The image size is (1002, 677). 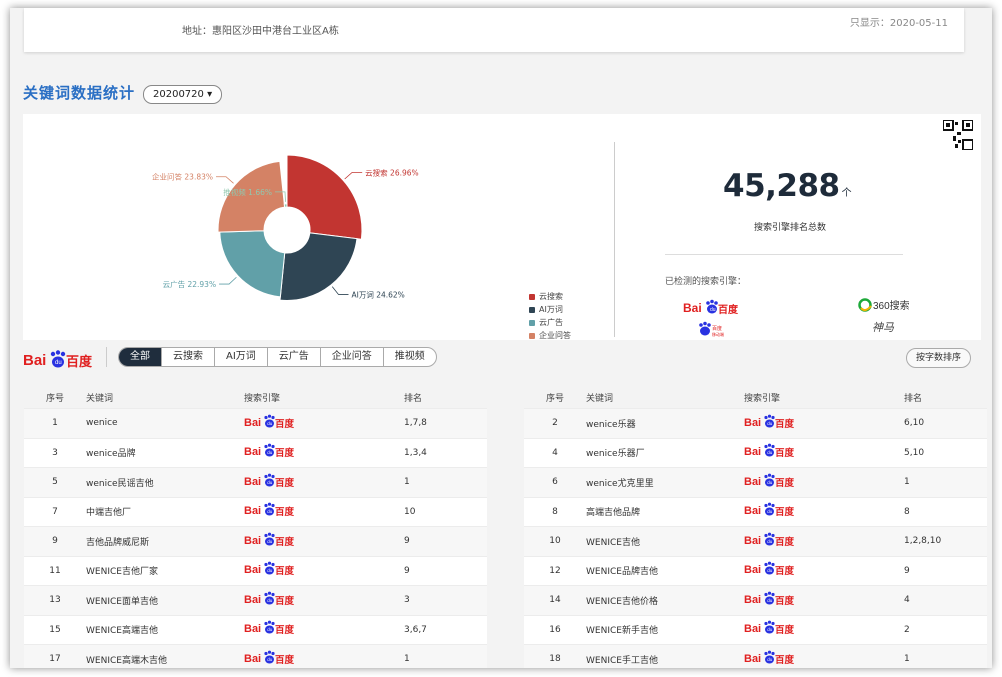 I want to click on filter-separator, so click(x=106, y=357).